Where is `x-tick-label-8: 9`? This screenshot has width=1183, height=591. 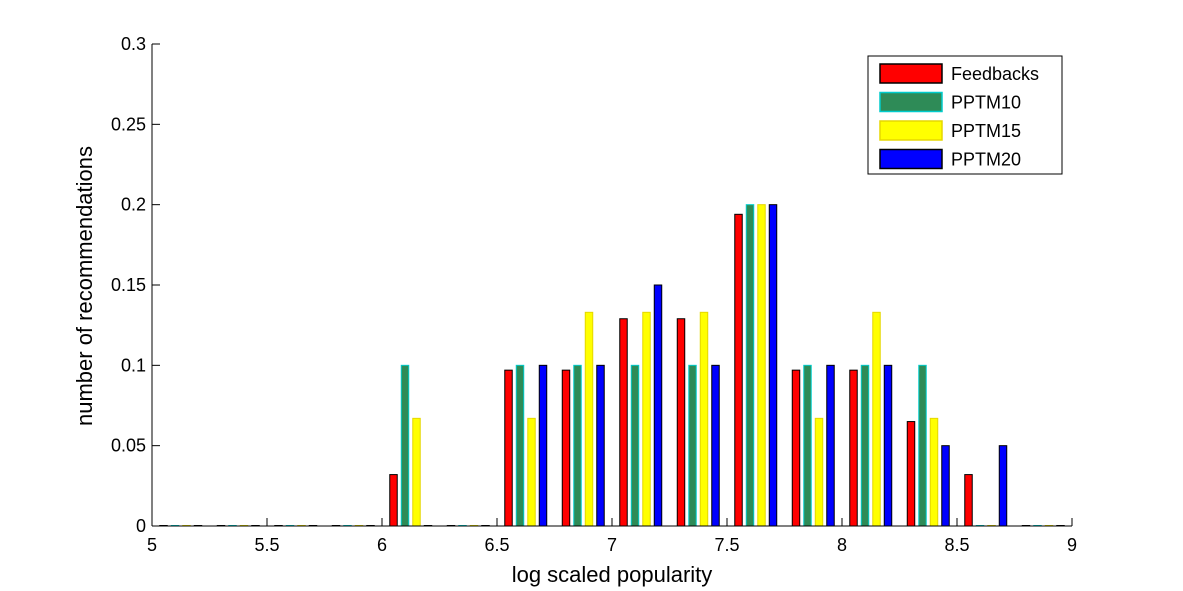
x-tick-label-8: 9 is located at coordinates (1072, 545).